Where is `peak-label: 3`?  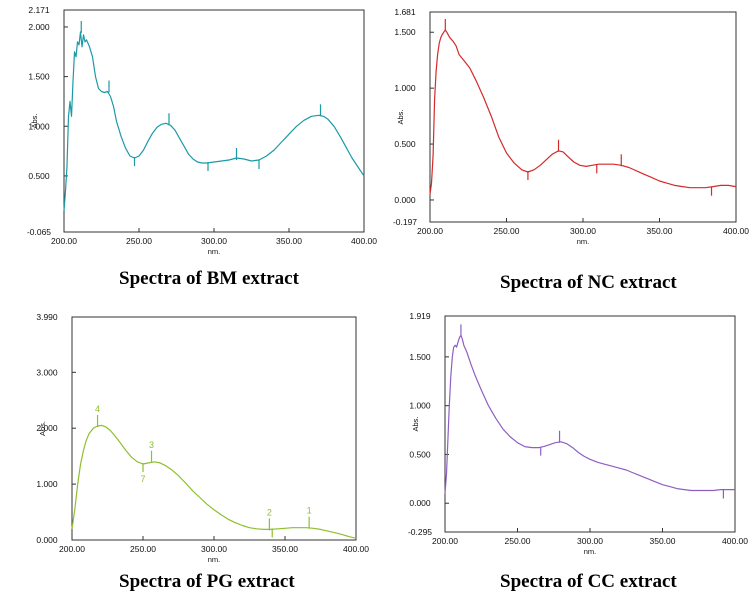
peak-label: 3 is located at coordinates (151, 445).